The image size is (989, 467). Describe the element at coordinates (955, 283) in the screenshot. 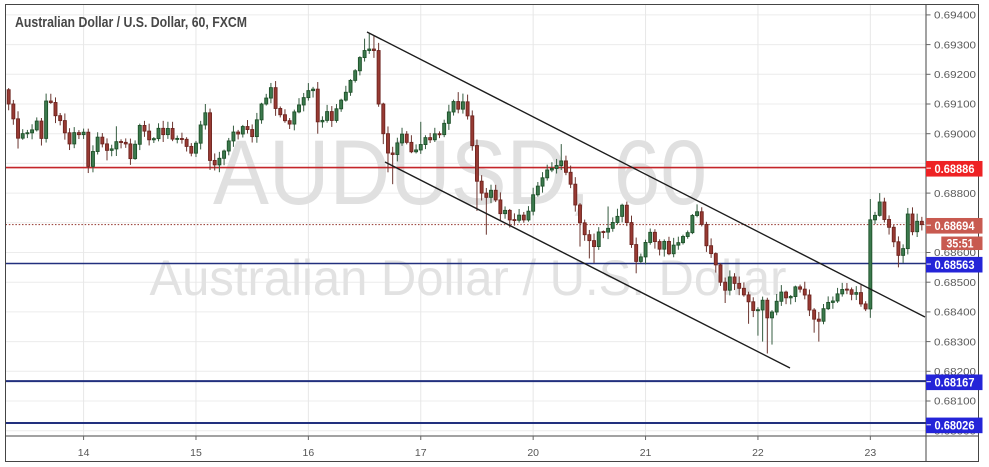

I see `svg-text: 0.68500` at that location.